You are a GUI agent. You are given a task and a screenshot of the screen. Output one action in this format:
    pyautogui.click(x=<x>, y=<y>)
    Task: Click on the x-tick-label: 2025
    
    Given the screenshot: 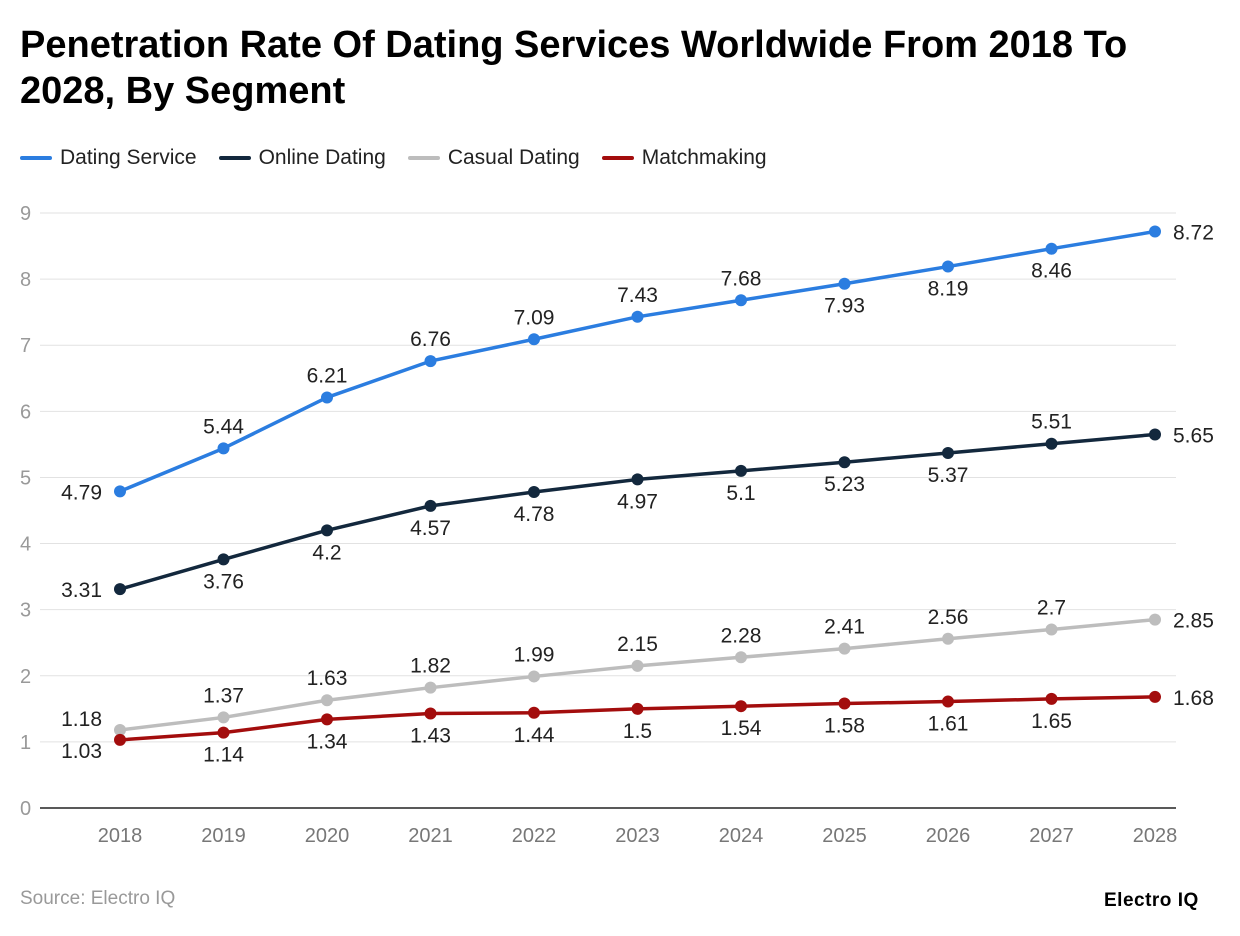 What is the action you would take?
    pyautogui.click(x=844, y=836)
    